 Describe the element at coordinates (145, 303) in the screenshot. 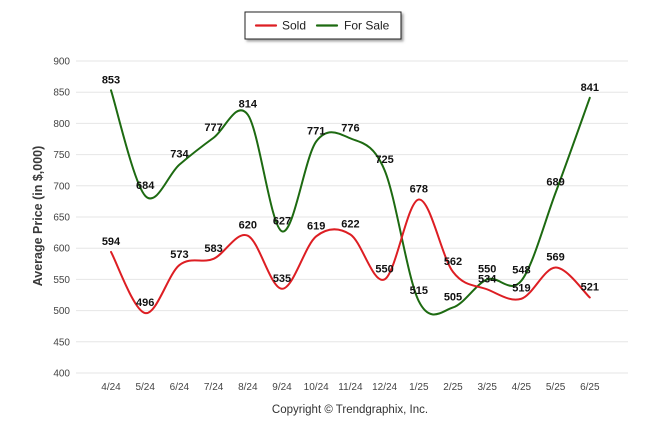

I see `data-label-sold: 496` at that location.